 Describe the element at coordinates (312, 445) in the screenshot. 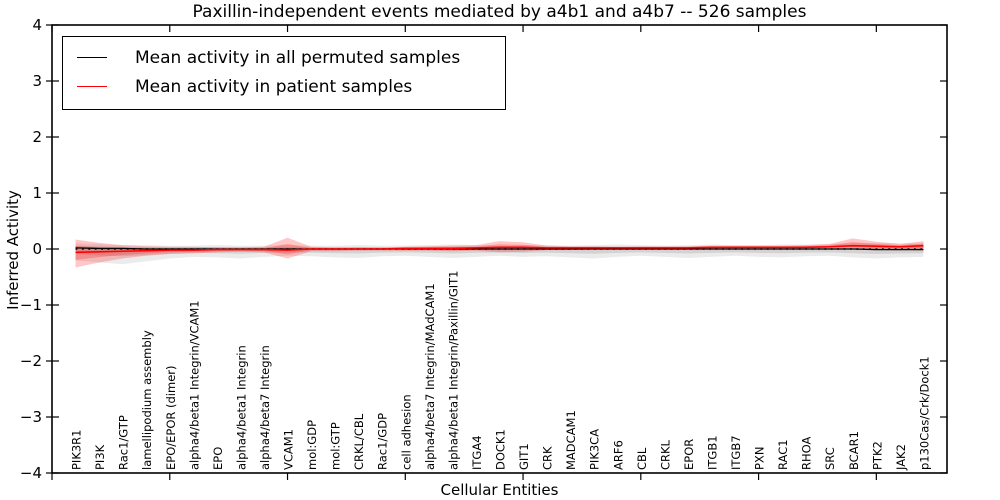

I see `x-category-label: mol:GDP` at that location.